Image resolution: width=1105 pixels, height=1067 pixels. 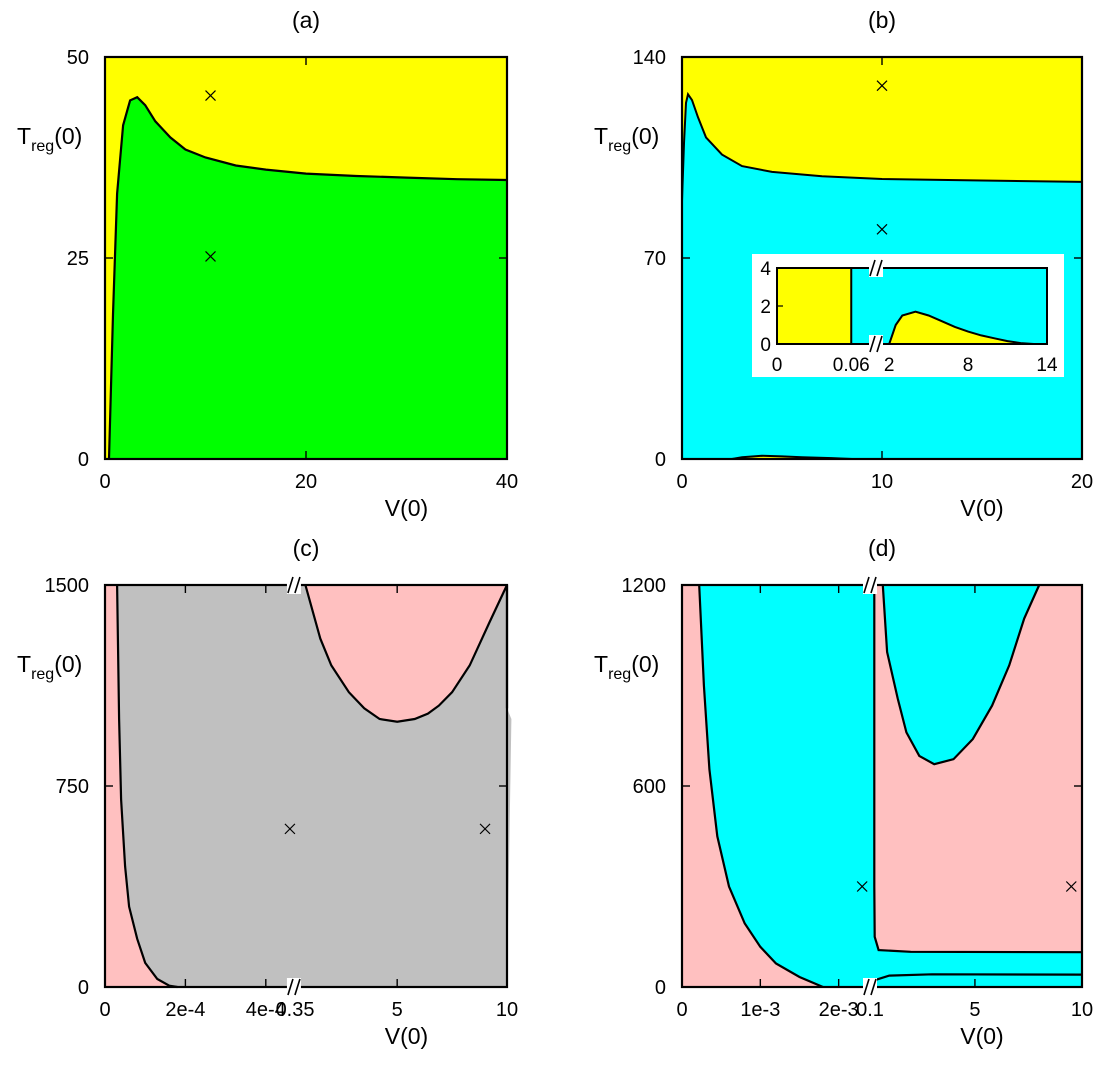 What do you see at coordinates (185, 1010) in the screenshot?
I see `x-tick-label: 2e-4` at bounding box center [185, 1010].